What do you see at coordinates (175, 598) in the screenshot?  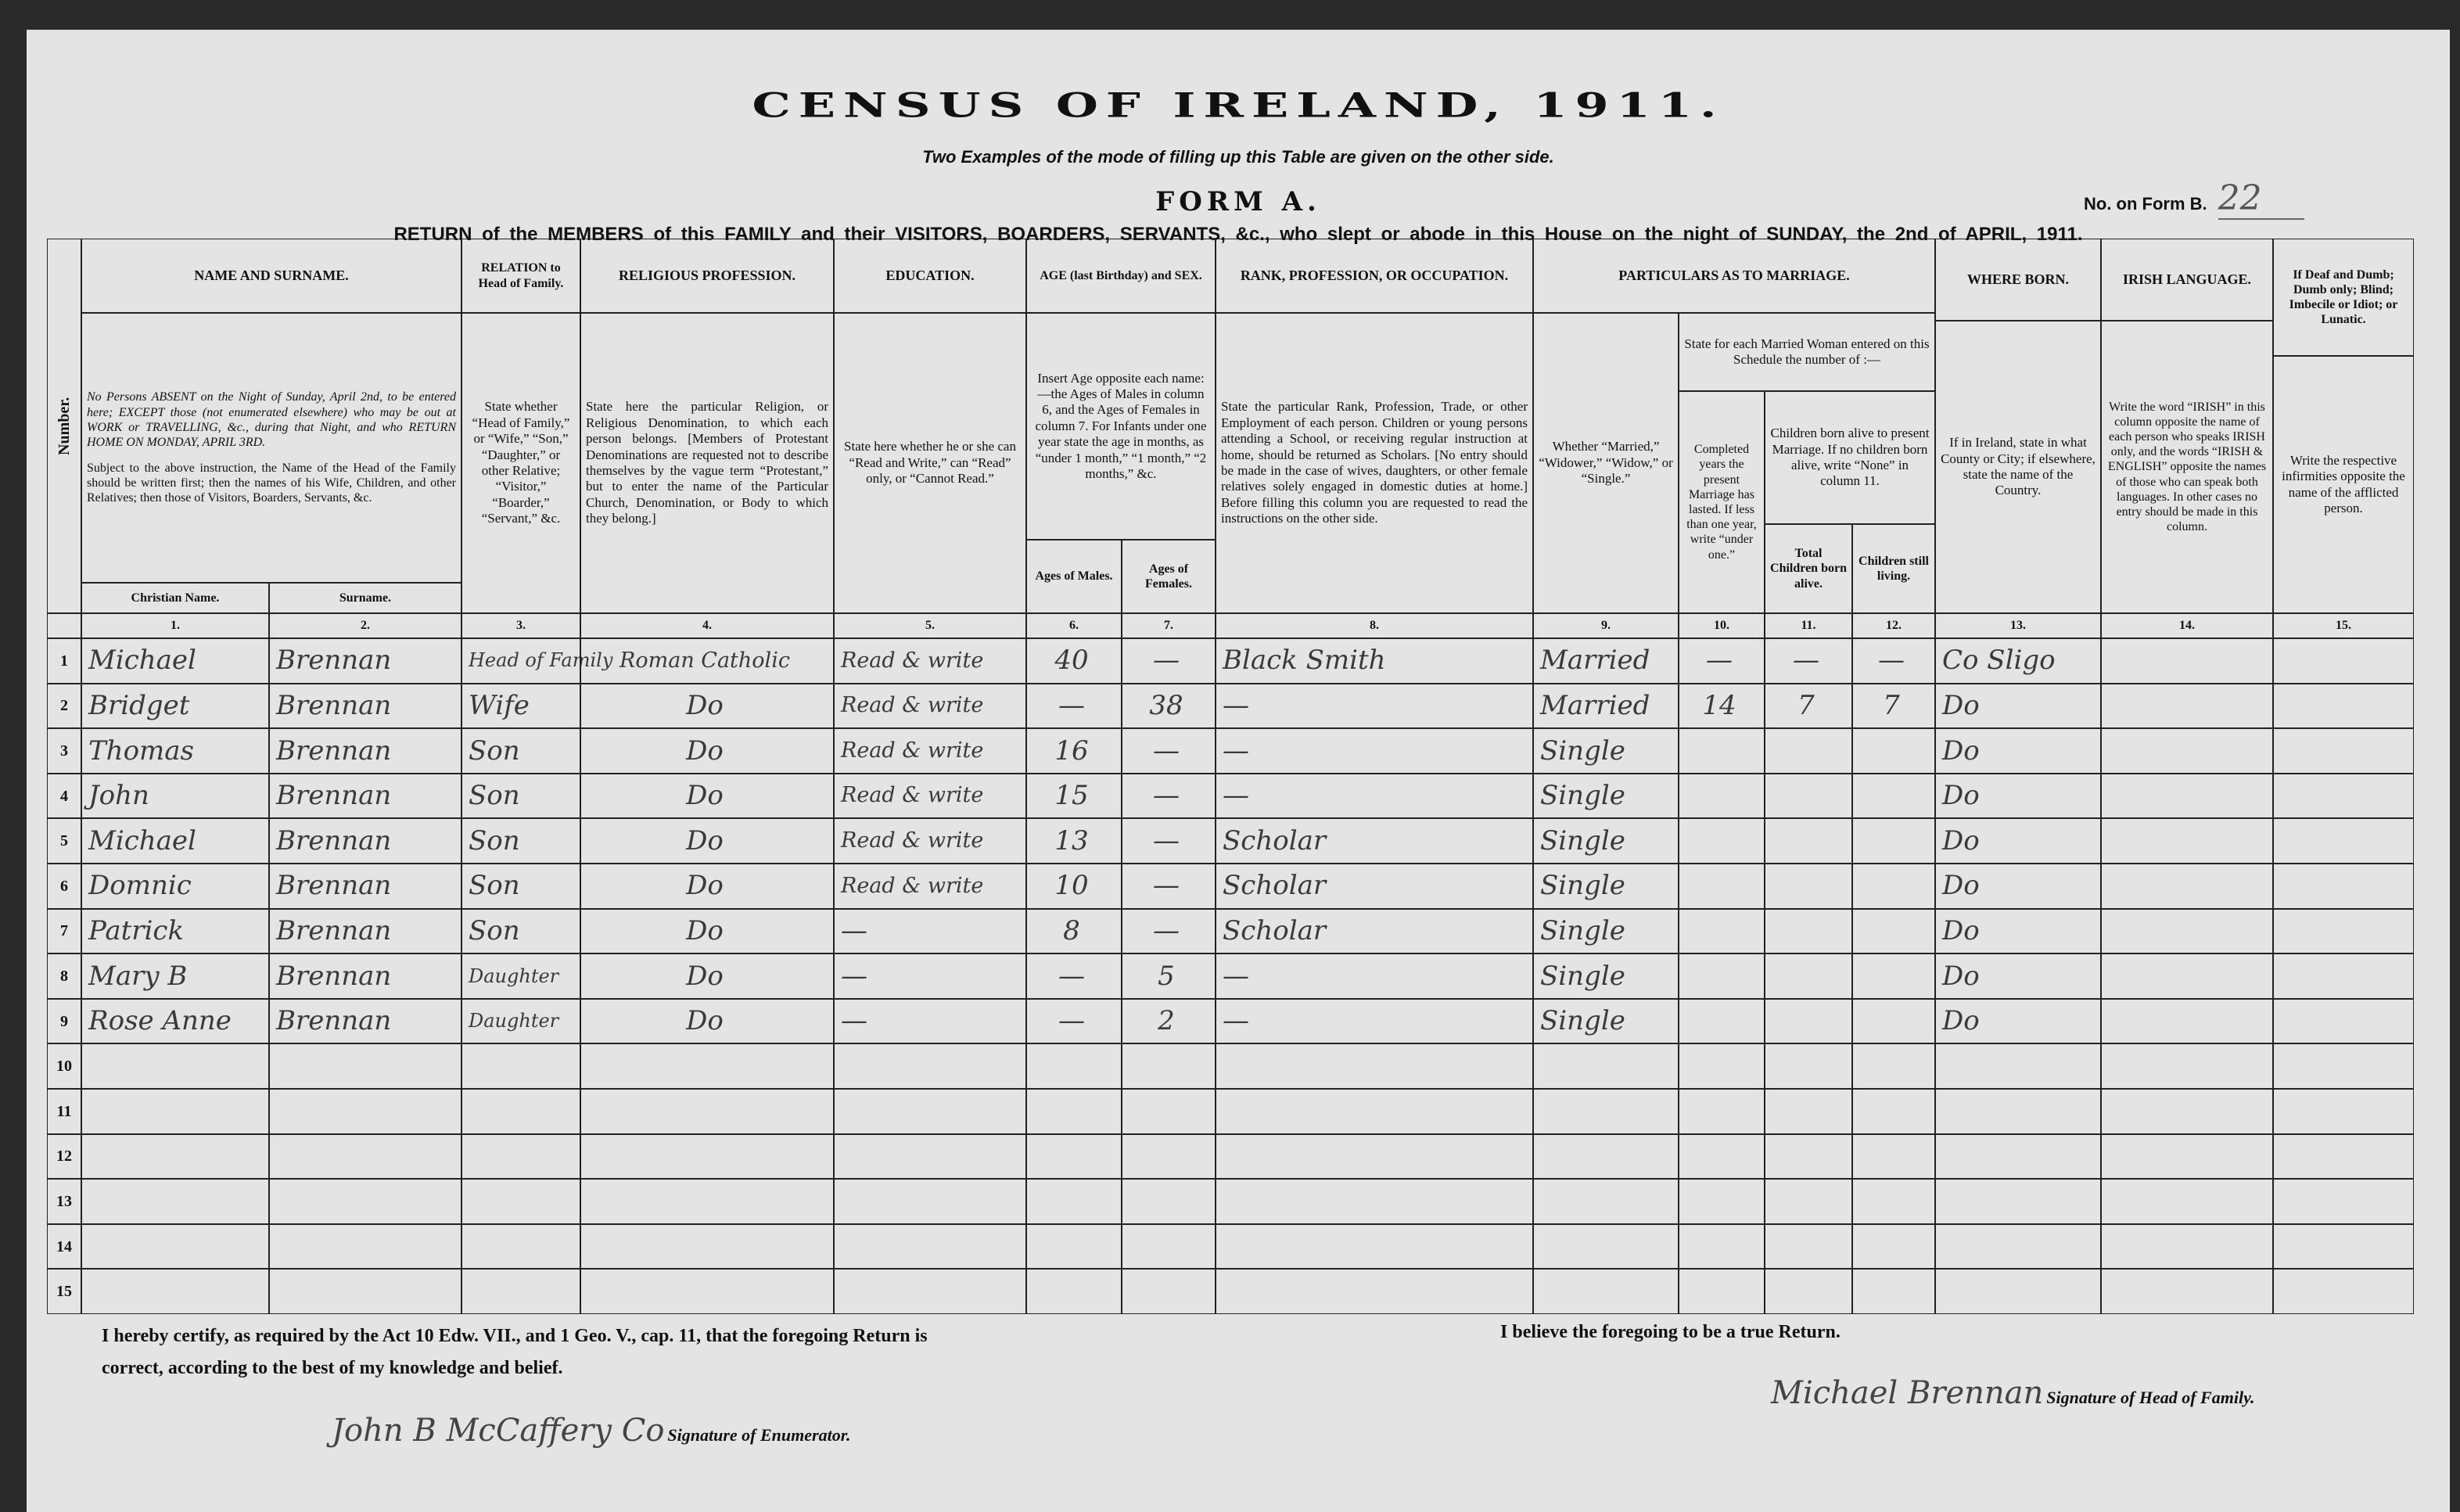 I see `header-christian-name: Christian Name.` at bounding box center [175, 598].